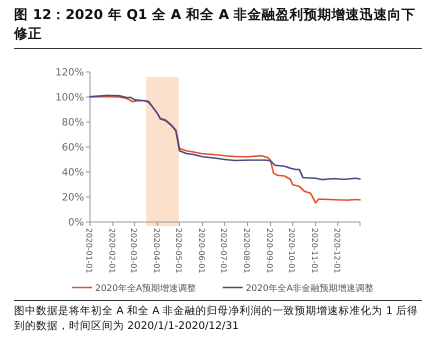  Describe the element at coordinates (73, 173) in the screenshot. I see `y-tick-label: 40%` at that location.